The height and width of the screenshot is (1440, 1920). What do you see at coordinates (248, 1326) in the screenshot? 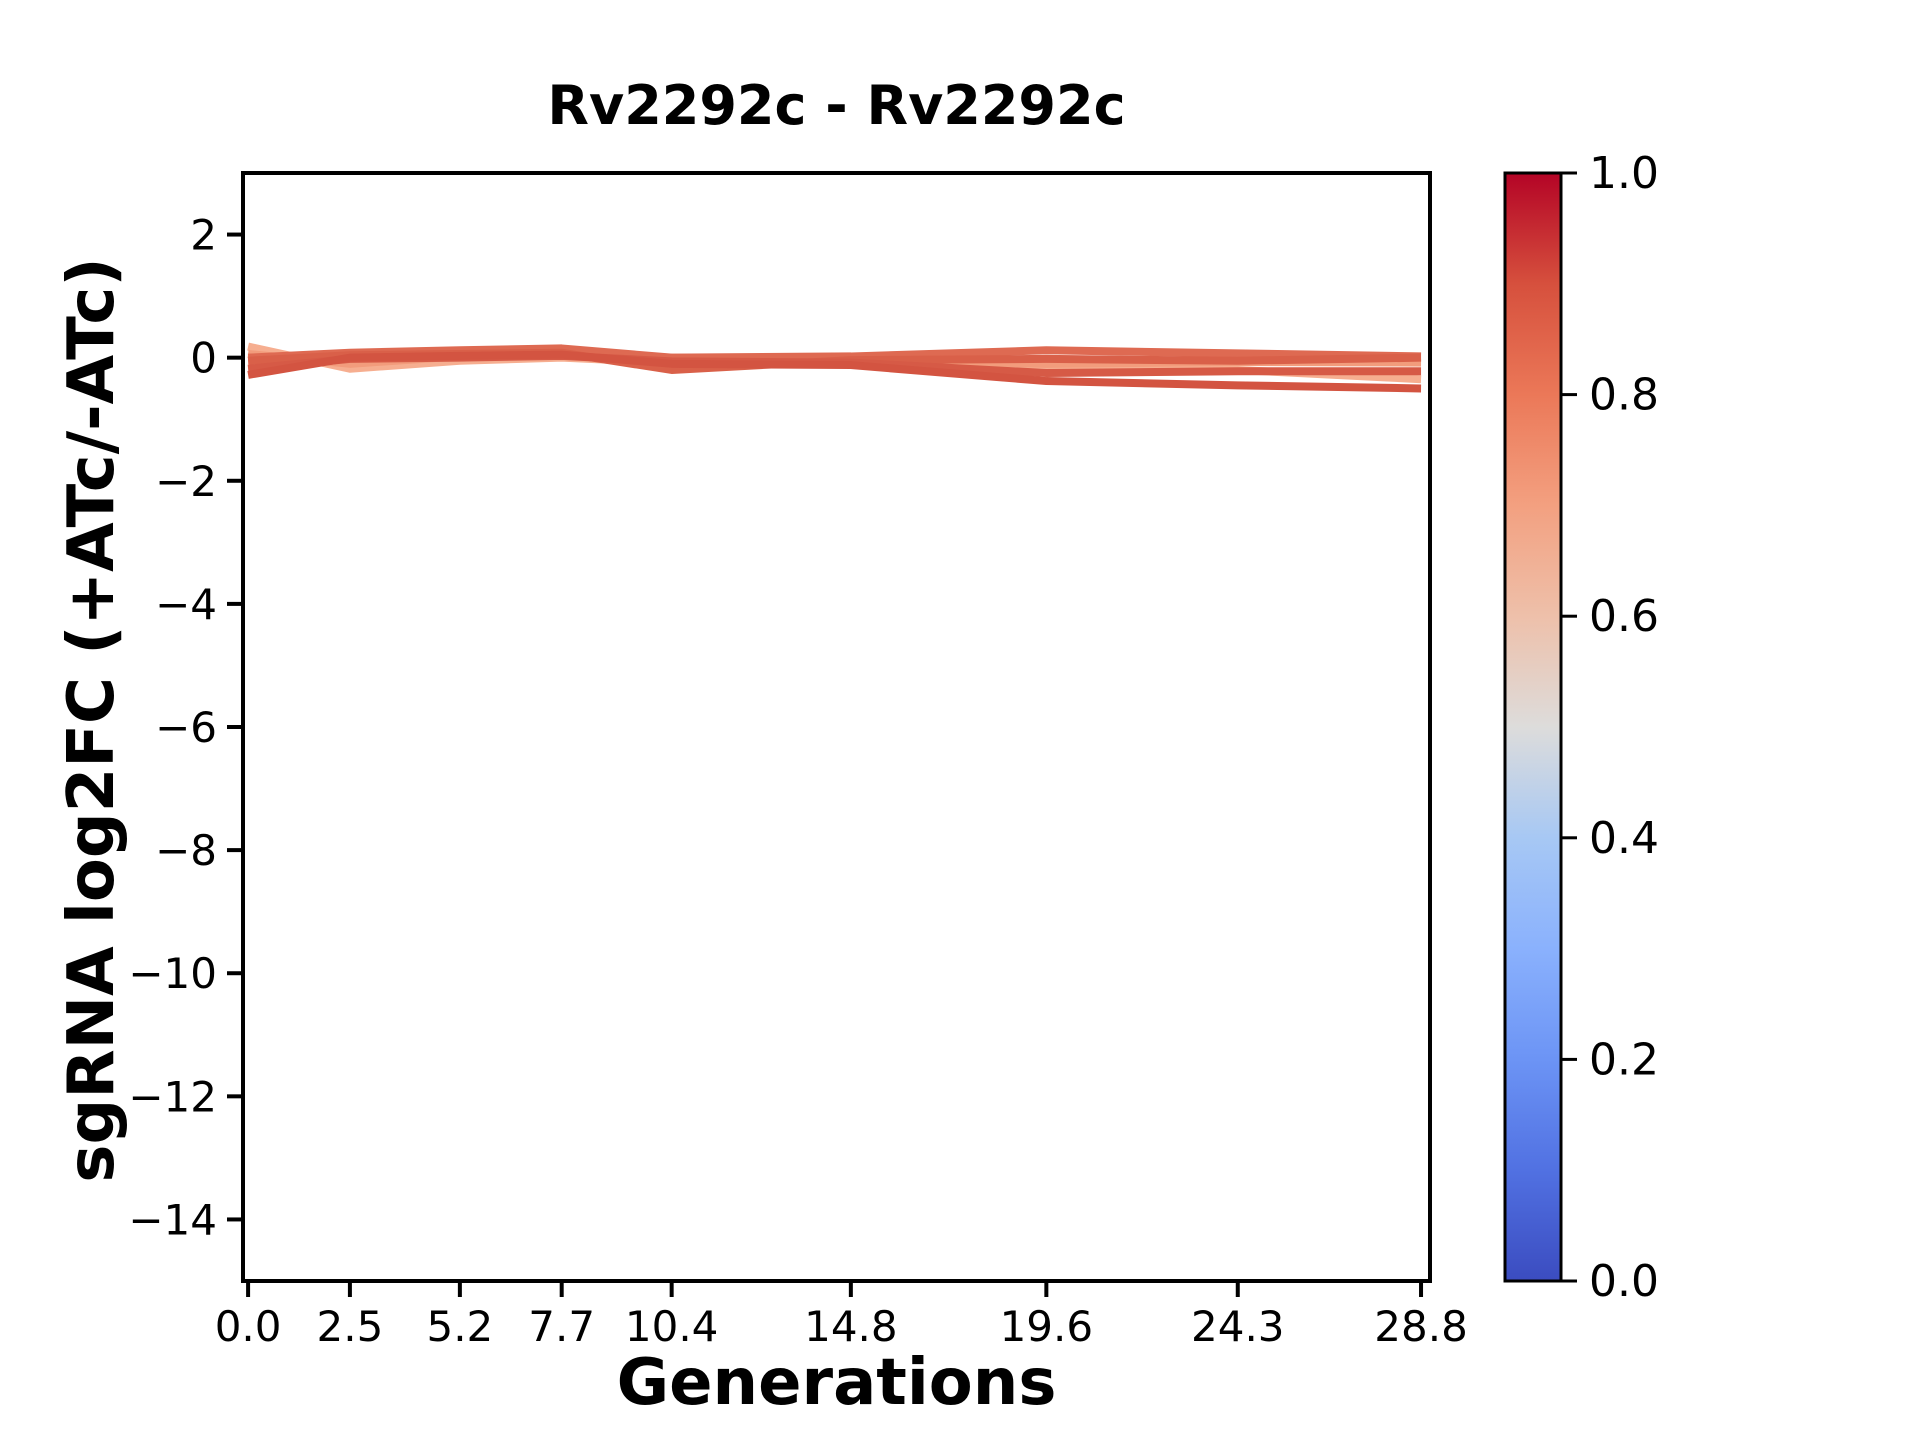
I see `x-tick-label: 0.0` at bounding box center [248, 1326].